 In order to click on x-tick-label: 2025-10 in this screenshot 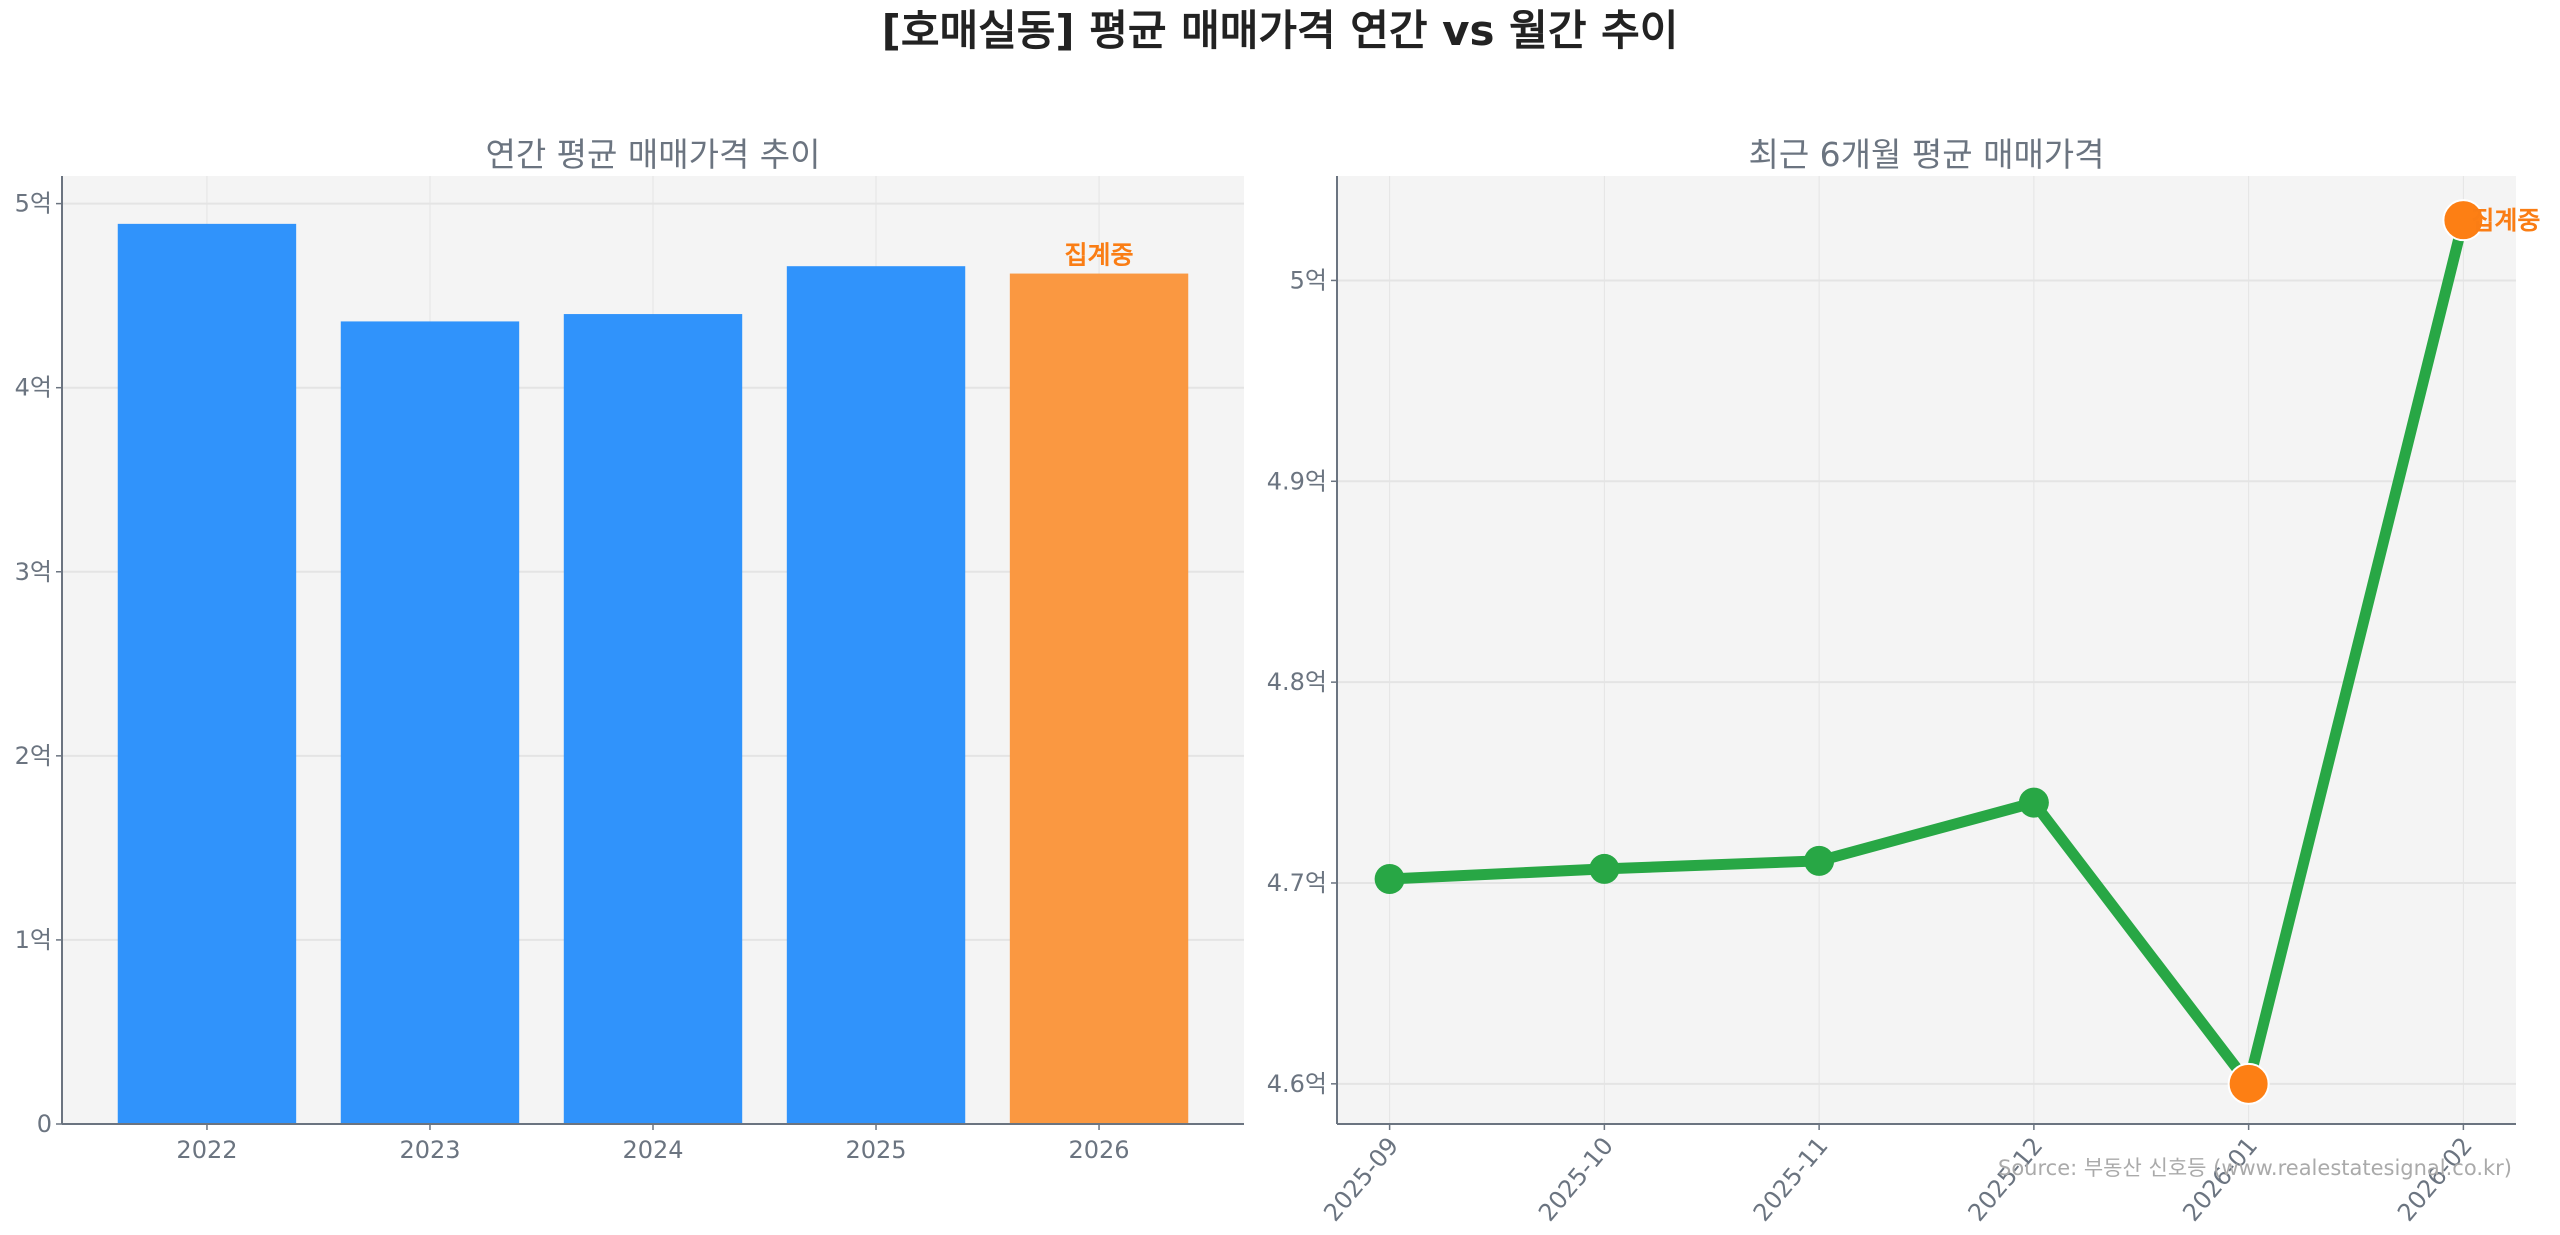, I will do `click(1576, 1179)`.